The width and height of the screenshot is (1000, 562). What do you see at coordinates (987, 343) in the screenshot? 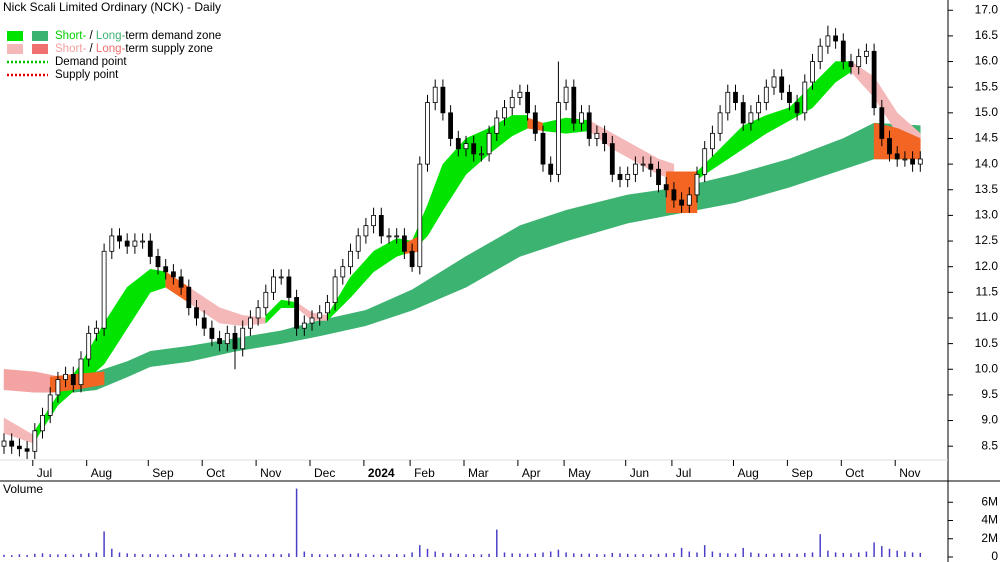
I see `y-tick-label: 10.5` at bounding box center [987, 343].